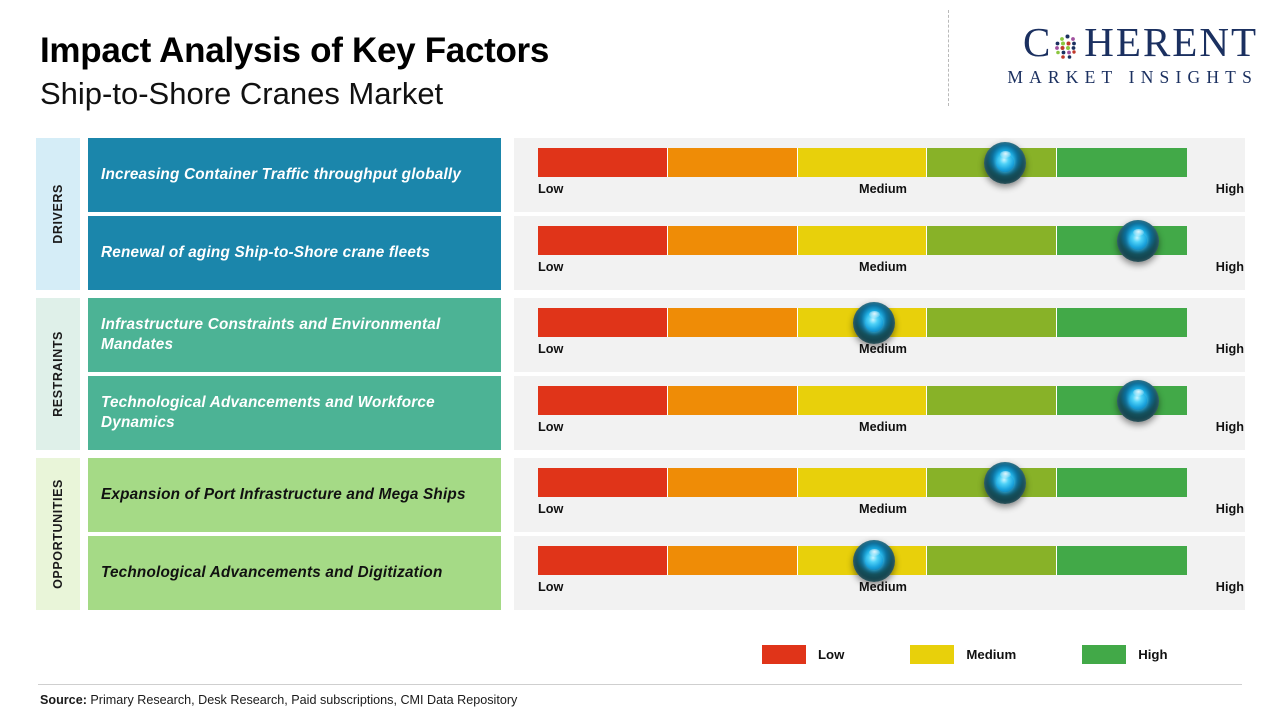  What do you see at coordinates (1171, 42) in the screenshot?
I see `brand-logo-letters-rest: HERENT` at bounding box center [1171, 42].